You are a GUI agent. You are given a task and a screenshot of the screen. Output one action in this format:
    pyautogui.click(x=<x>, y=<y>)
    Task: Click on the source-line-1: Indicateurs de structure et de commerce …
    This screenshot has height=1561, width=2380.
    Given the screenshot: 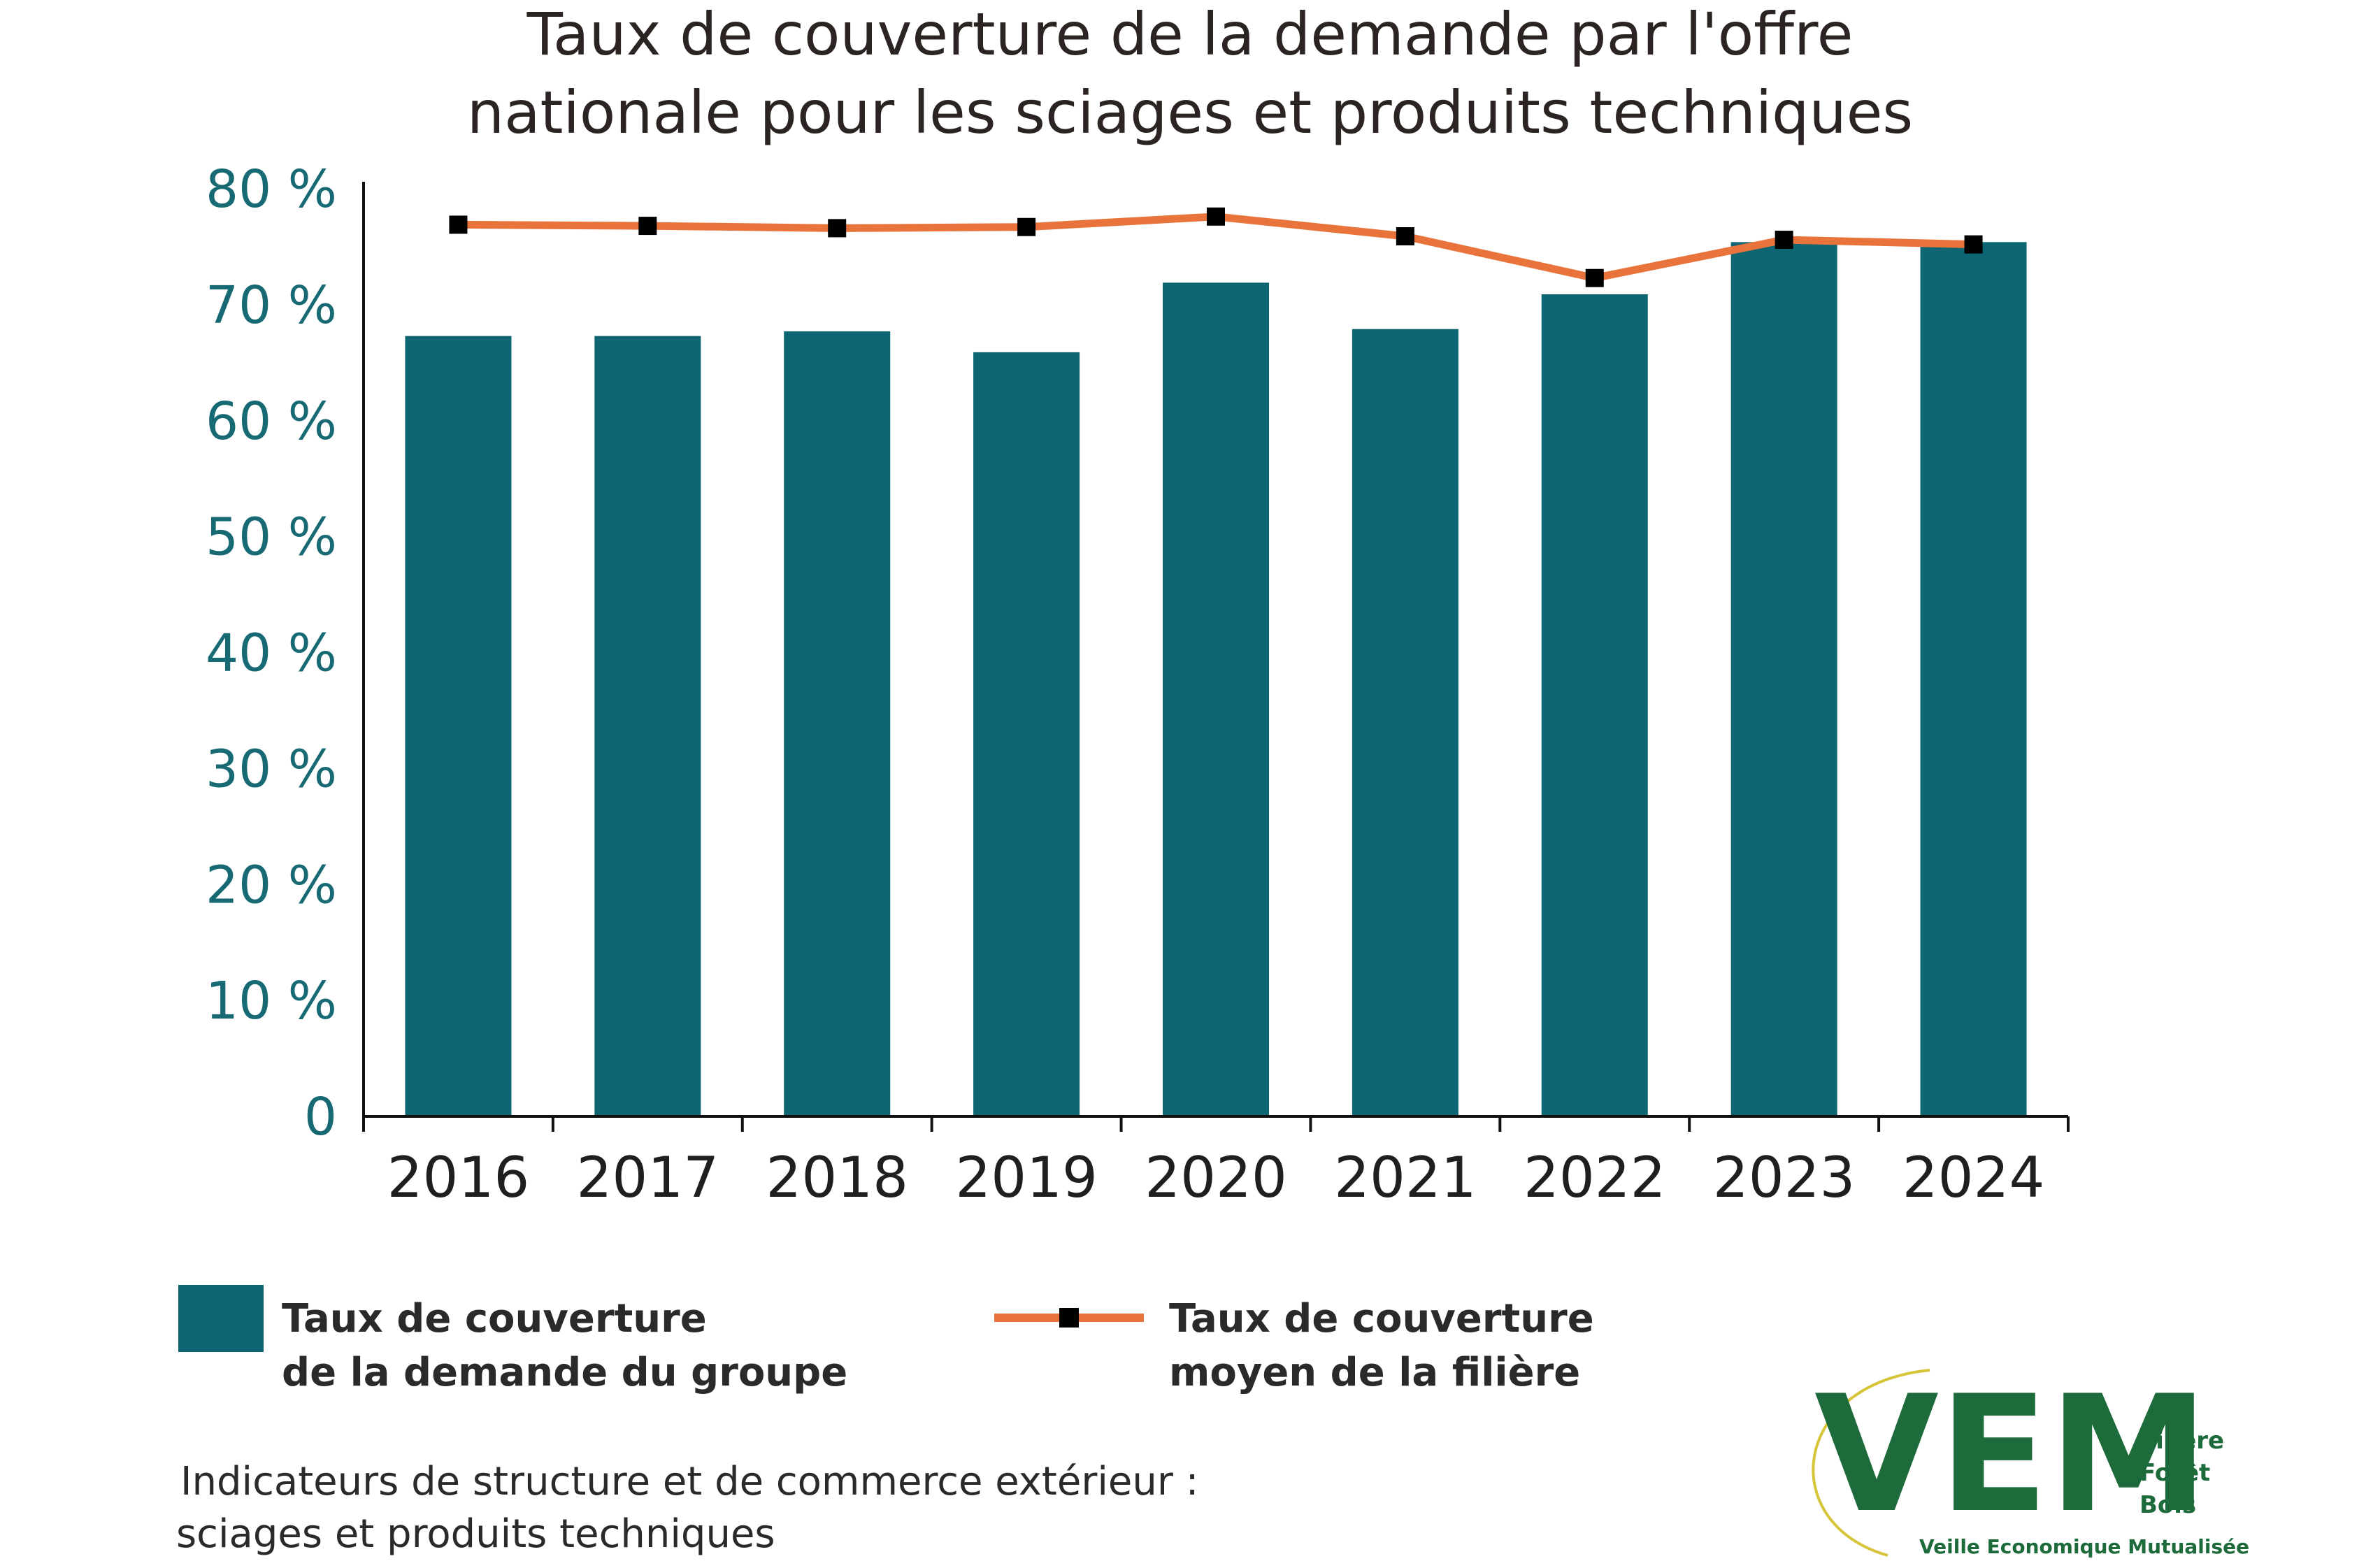 What is the action you would take?
    pyautogui.click(x=689, y=1481)
    